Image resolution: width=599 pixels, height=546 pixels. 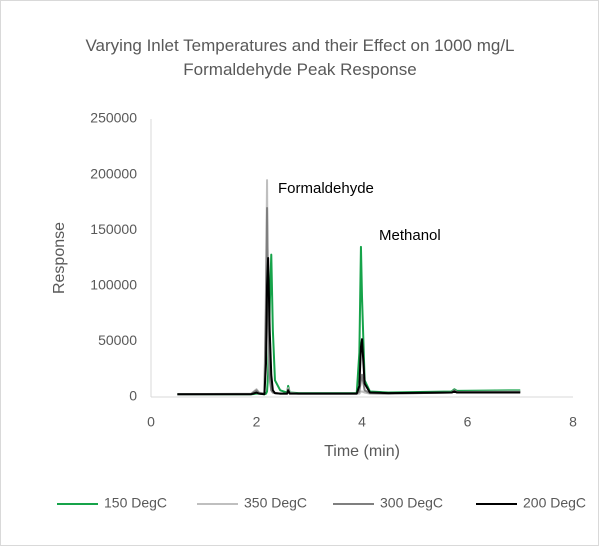 What do you see at coordinates (257, 422) in the screenshot?
I see `x-tick-label: 2` at bounding box center [257, 422].